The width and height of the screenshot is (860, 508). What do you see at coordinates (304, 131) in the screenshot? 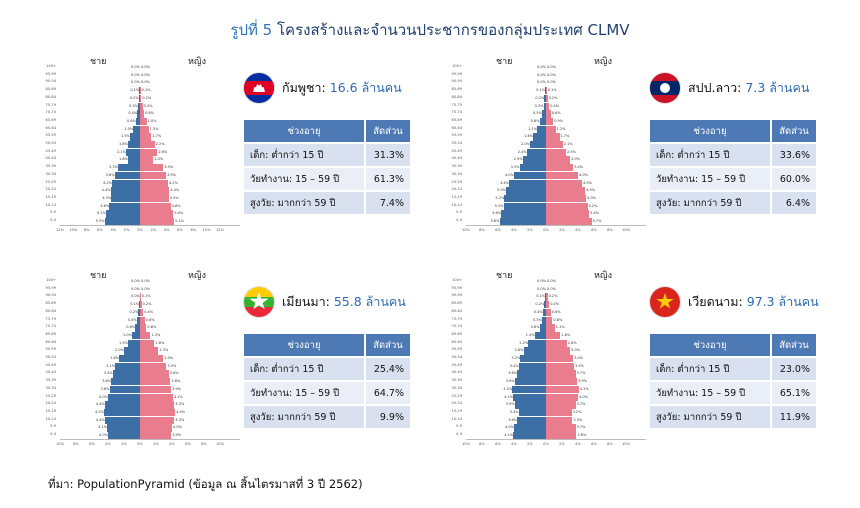
I see `header-age: ช่วงอายุ` at bounding box center [304, 131].